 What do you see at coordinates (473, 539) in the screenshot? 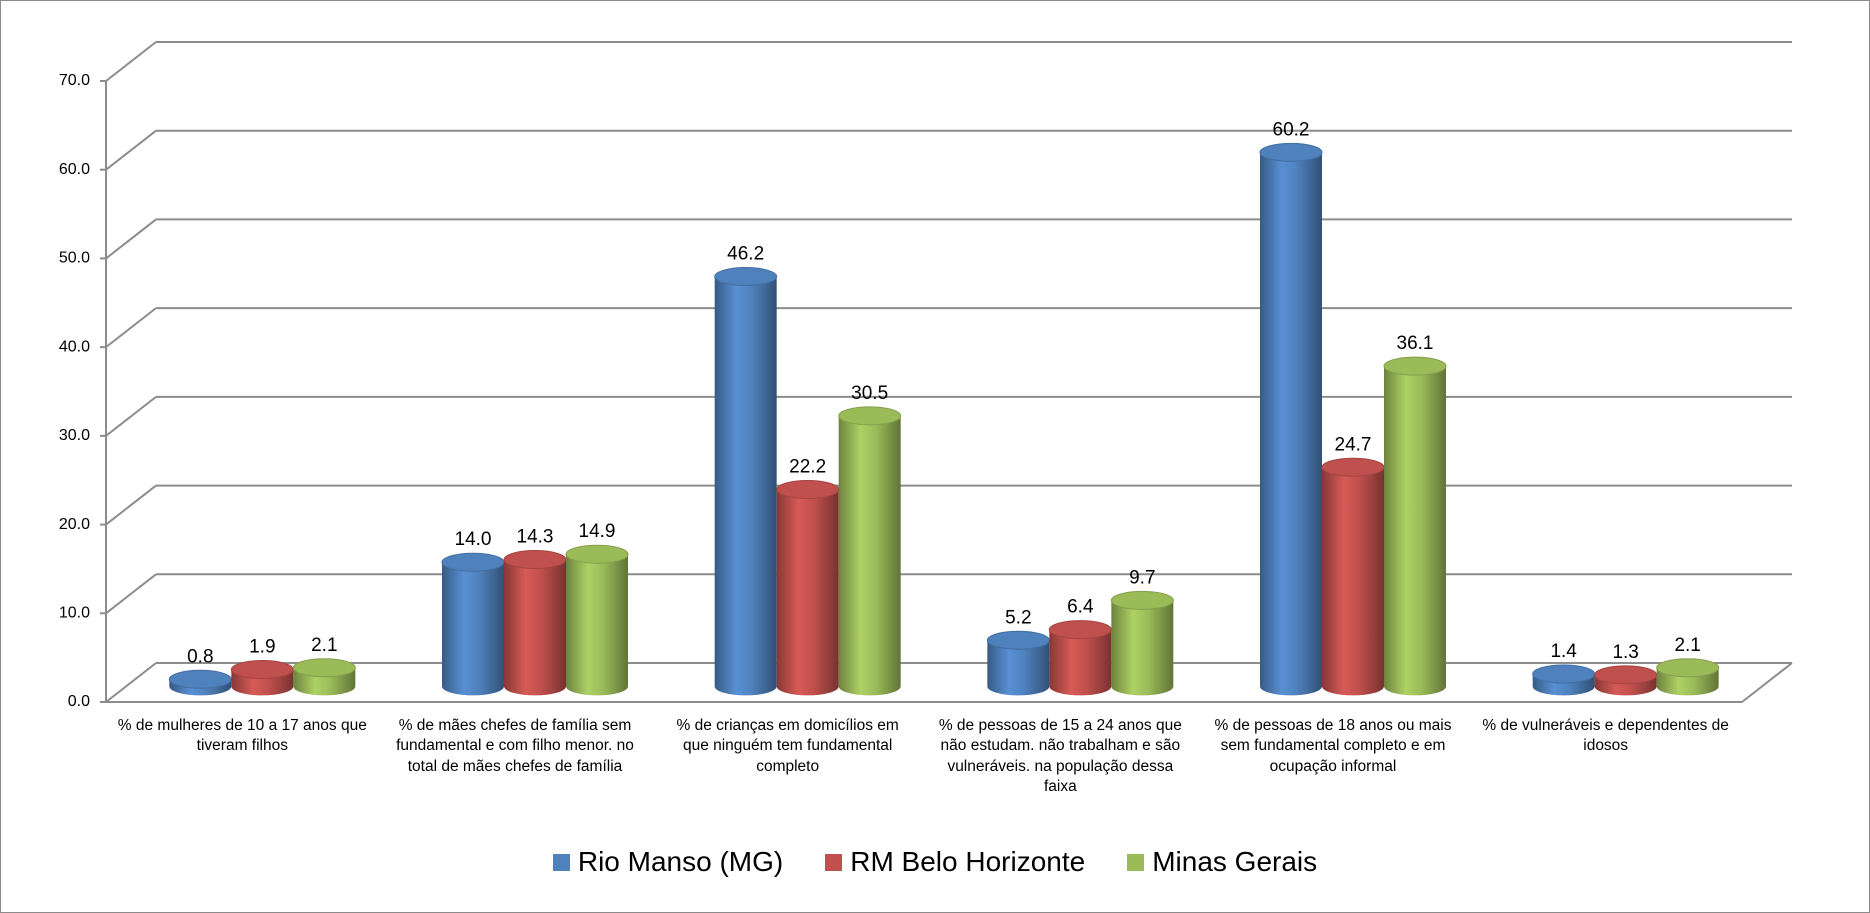
I see `value-label: 14.0` at bounding box center [473, 539].